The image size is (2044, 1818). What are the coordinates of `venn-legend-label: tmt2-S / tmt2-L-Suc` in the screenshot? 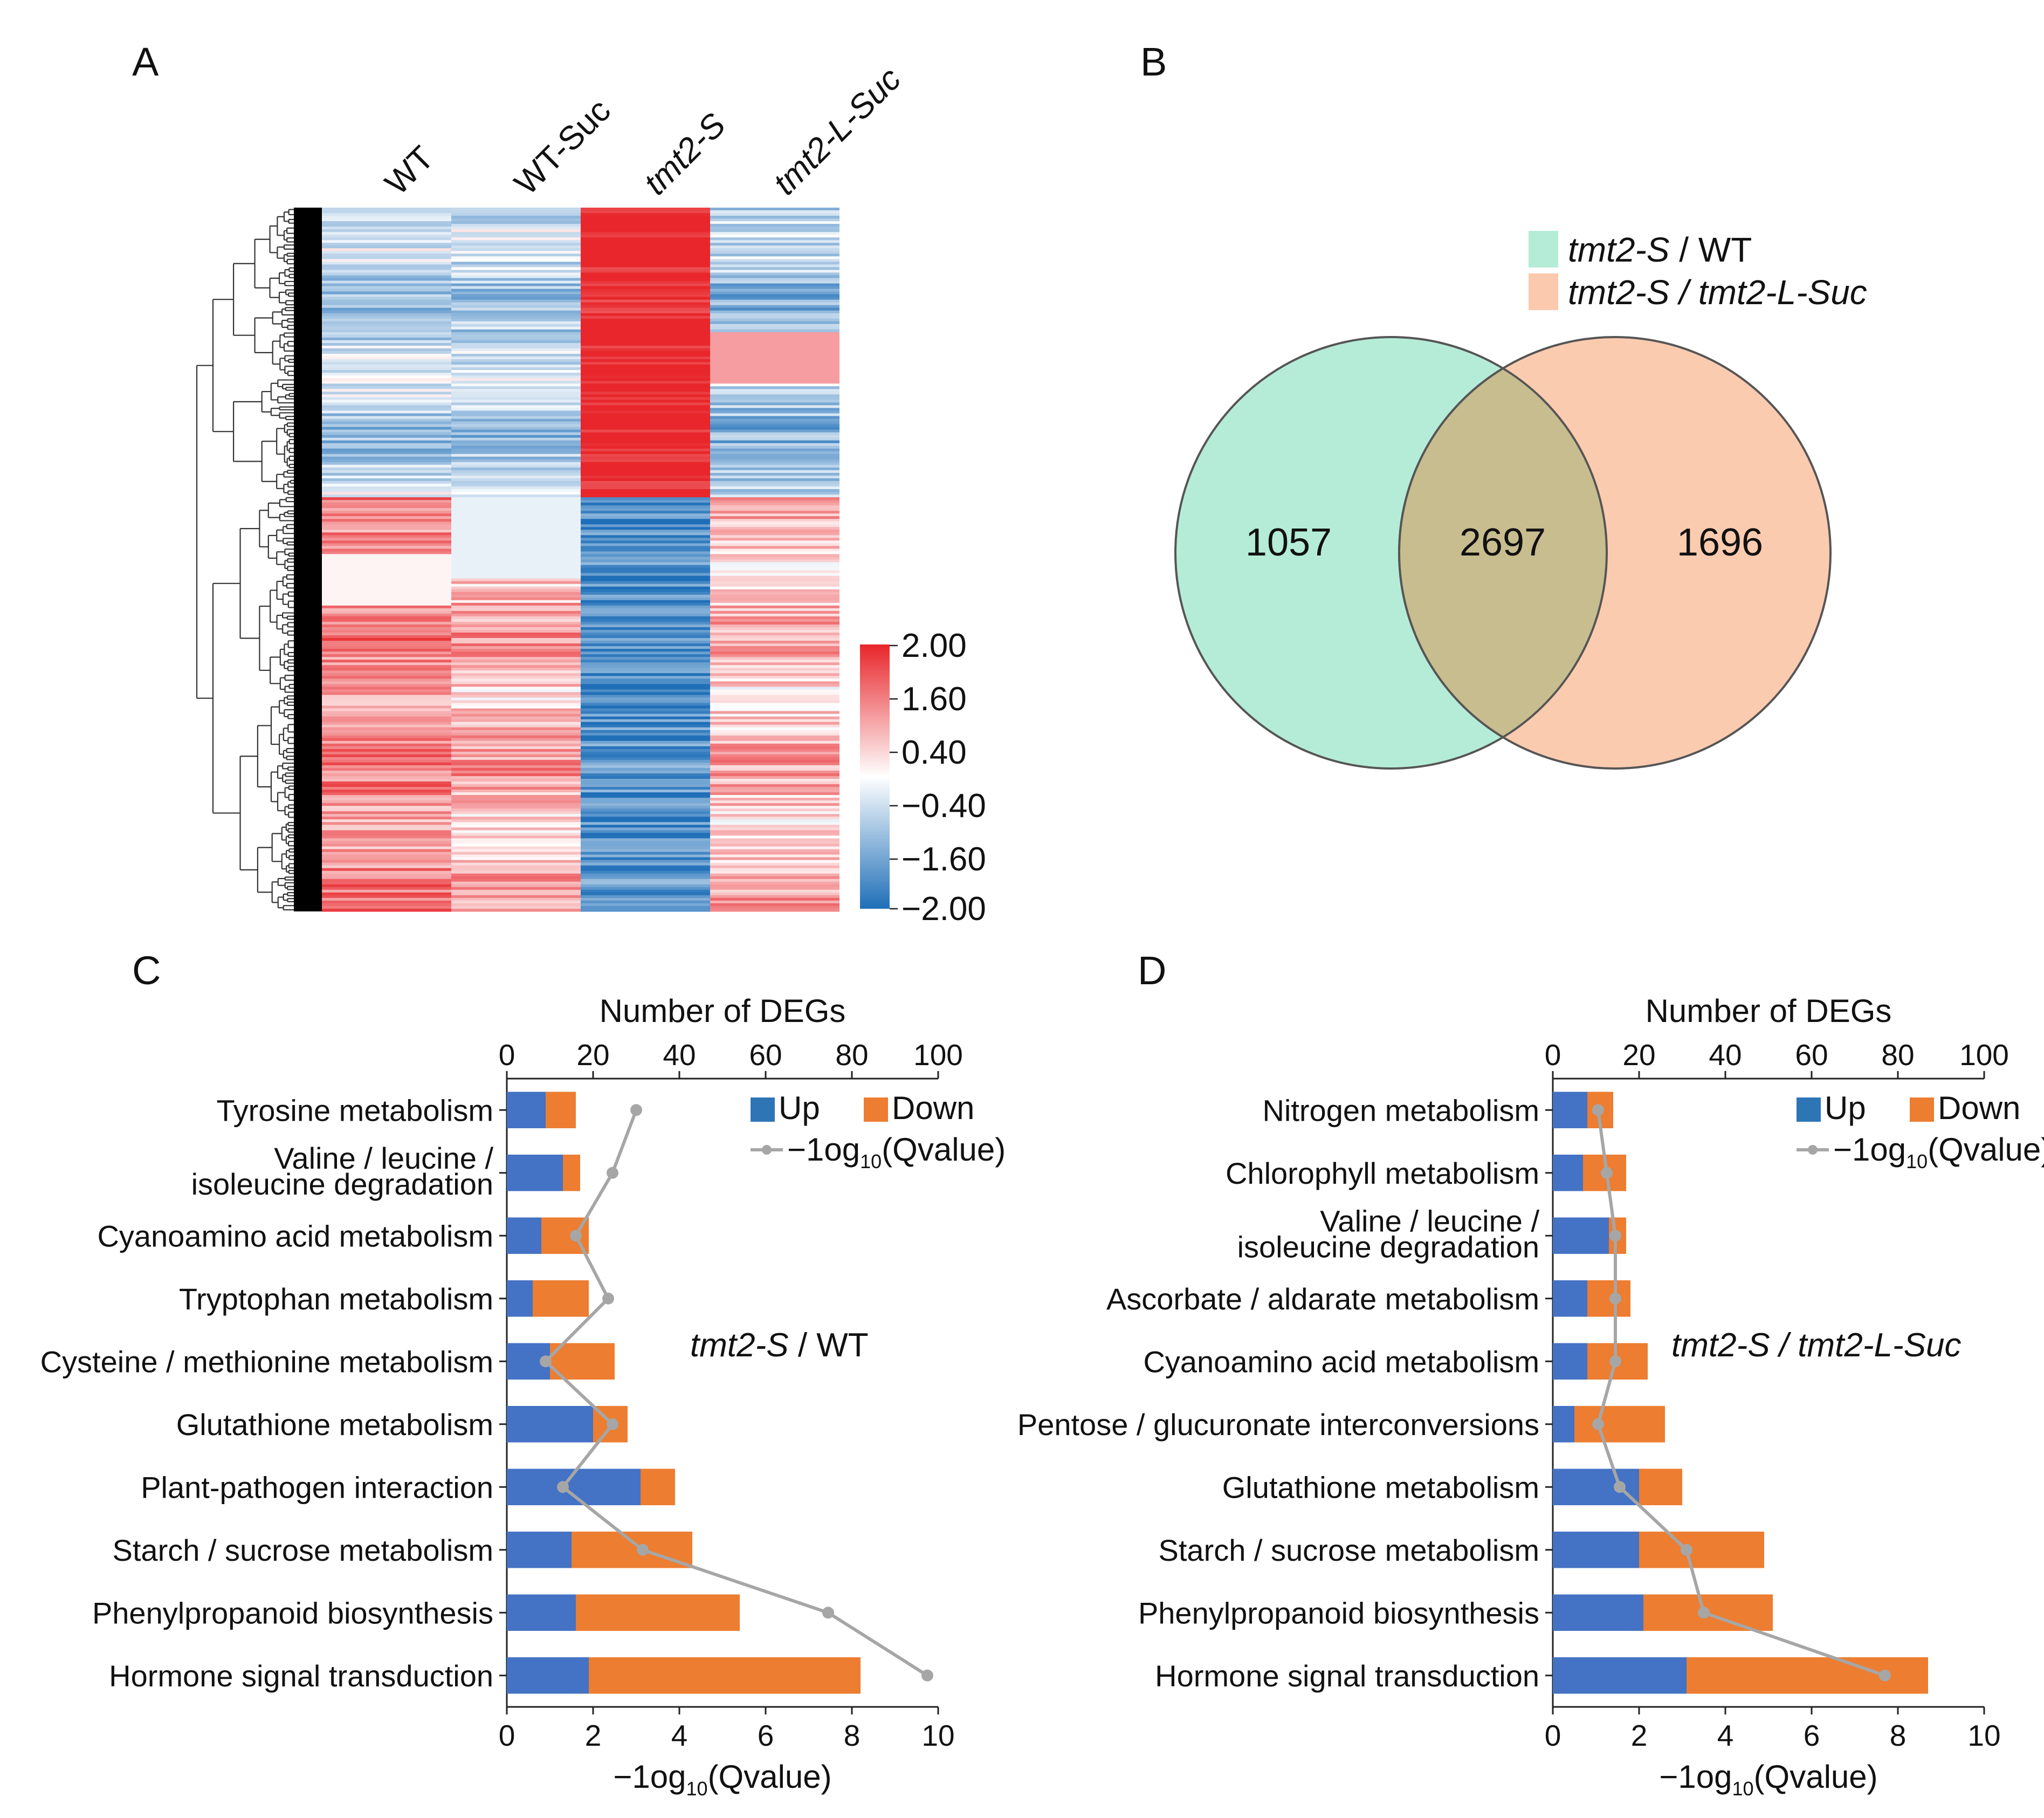 It's located at (1717, 292).